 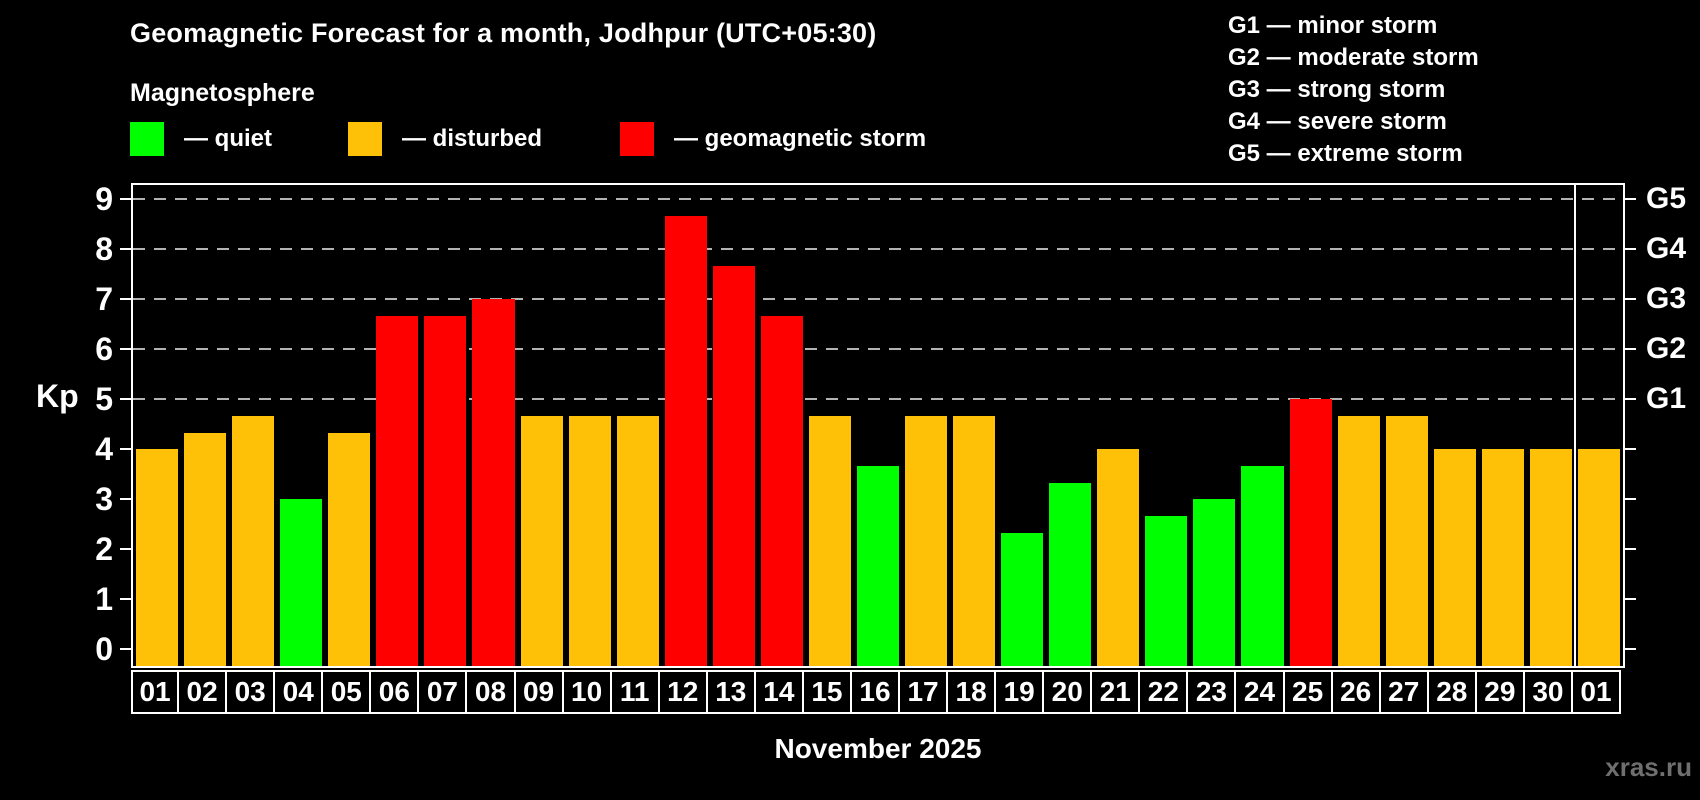 What do you see at coordinates (1070, 574) in the screenshot?
I see `kp-bar-day-20-idx19` at bounding box center [1070, 574].